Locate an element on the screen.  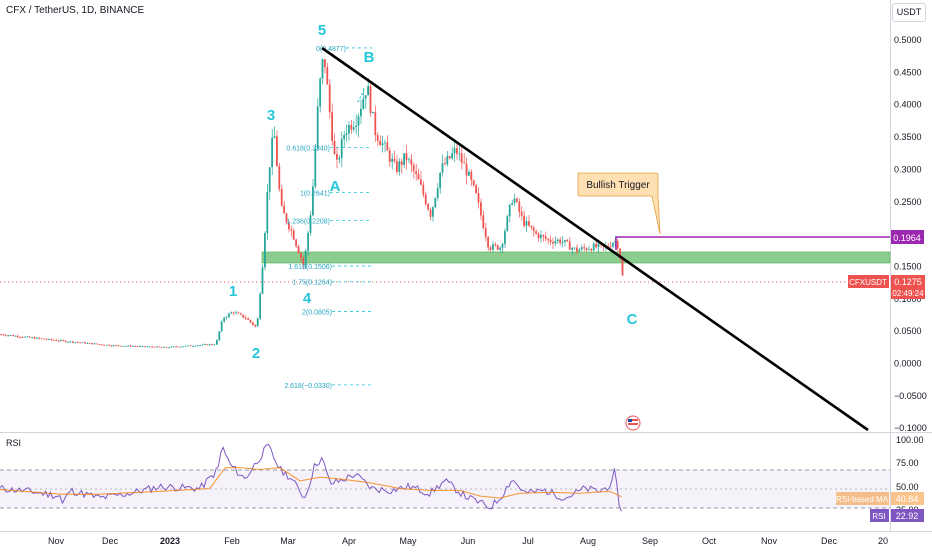
price-tick-label: 0.3000 is located at coordinates (908, 169).